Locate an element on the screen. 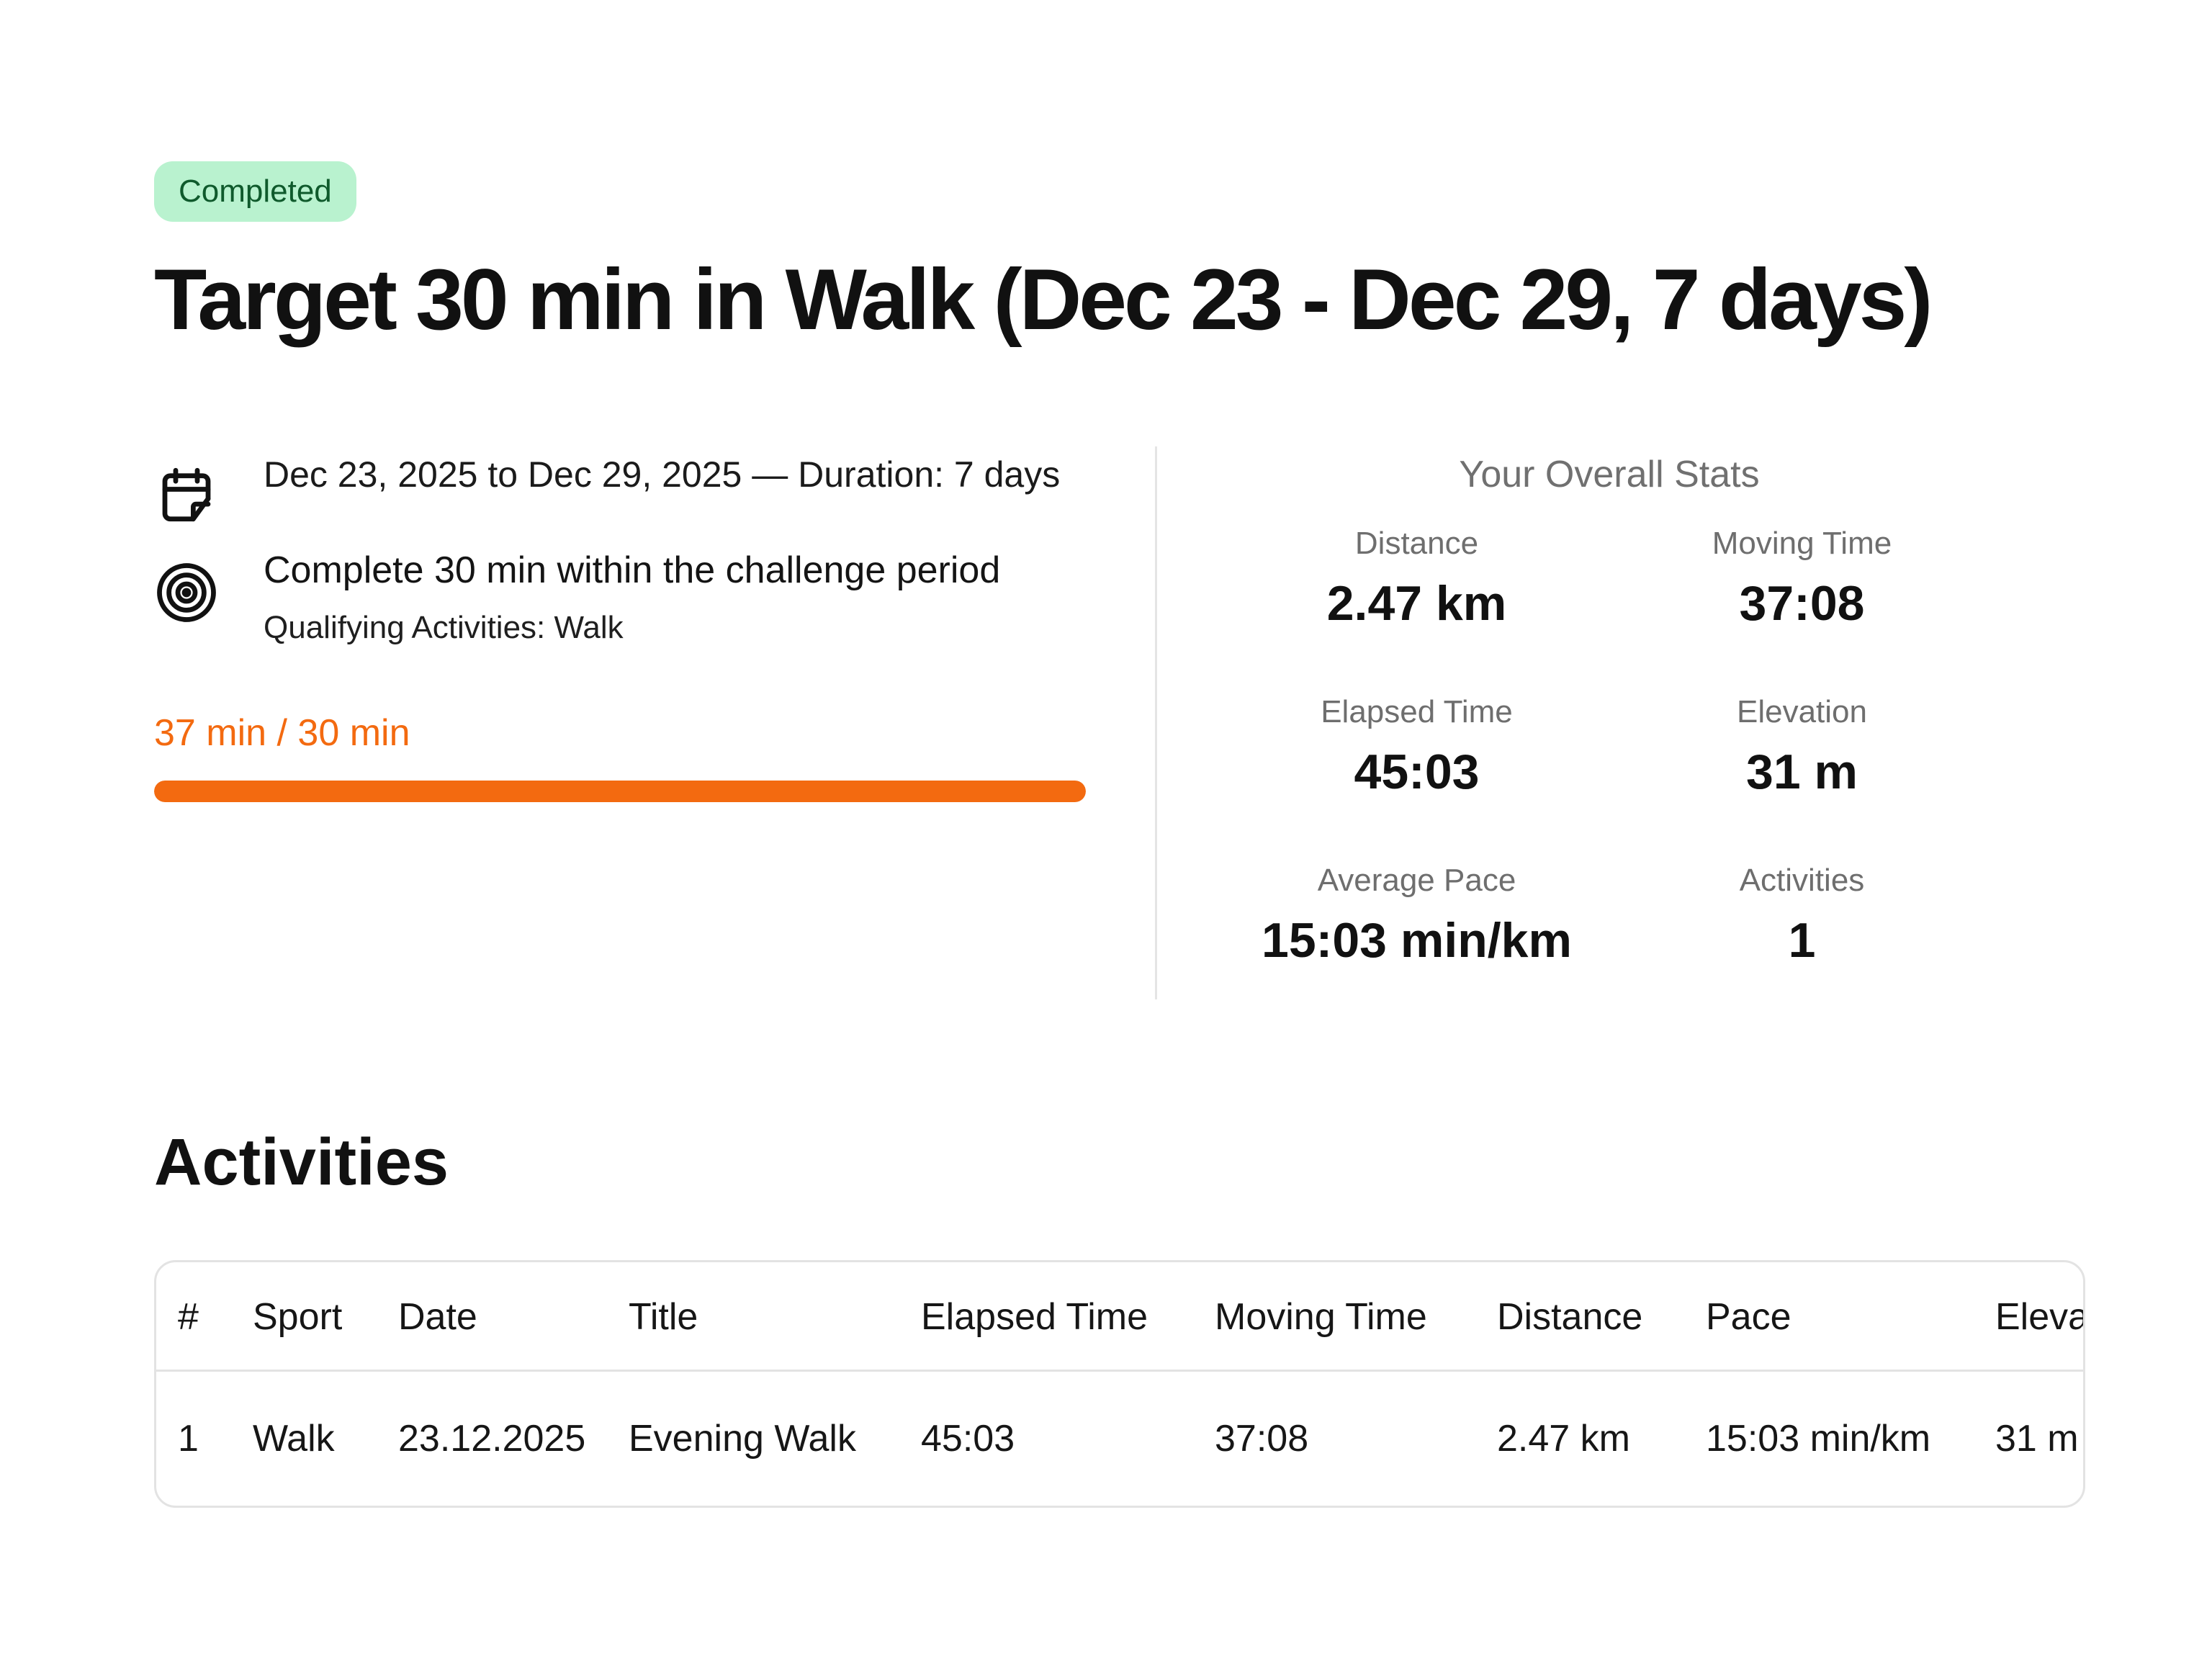 This screenshot has height=1659, width=2212. qualifying-activities: Qualifying Activities: Walk is located at coordinates (444, 627).